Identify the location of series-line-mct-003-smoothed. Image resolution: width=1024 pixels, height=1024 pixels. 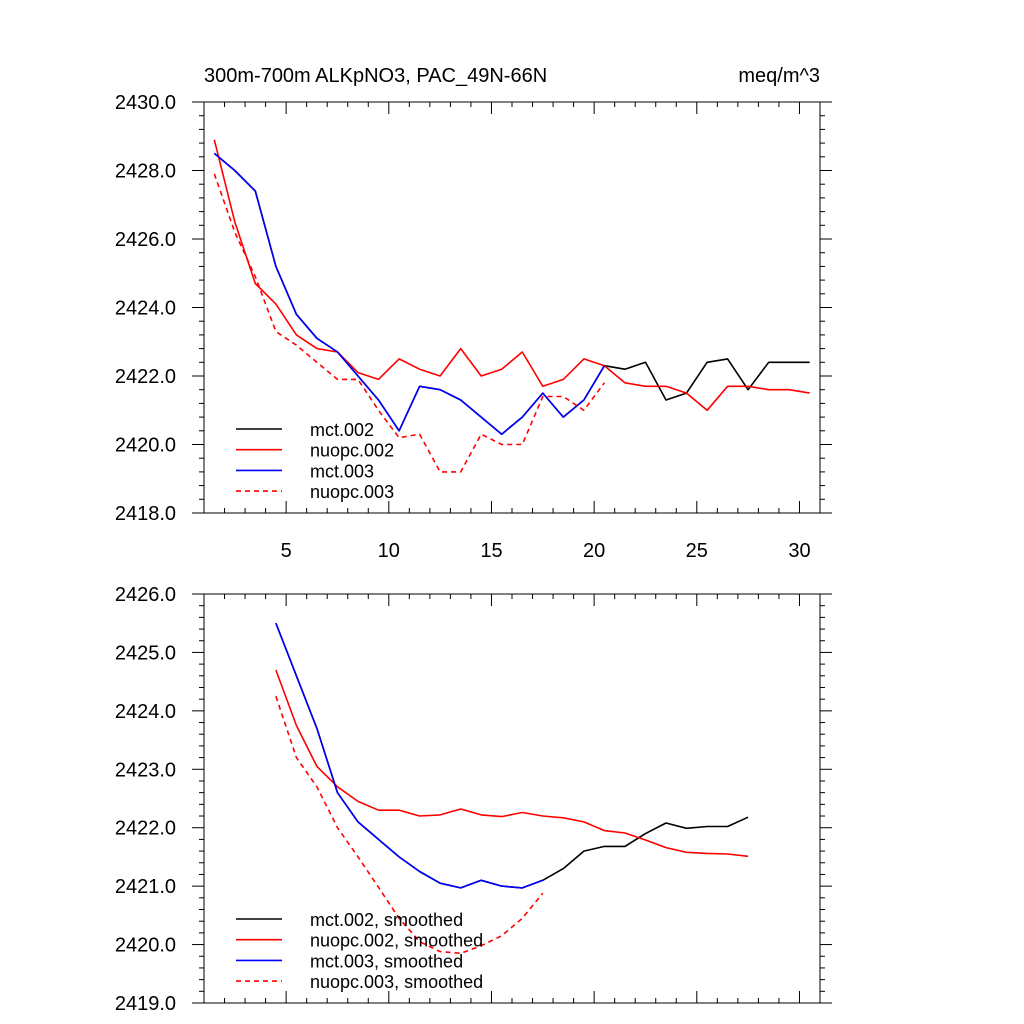
(409, 755).